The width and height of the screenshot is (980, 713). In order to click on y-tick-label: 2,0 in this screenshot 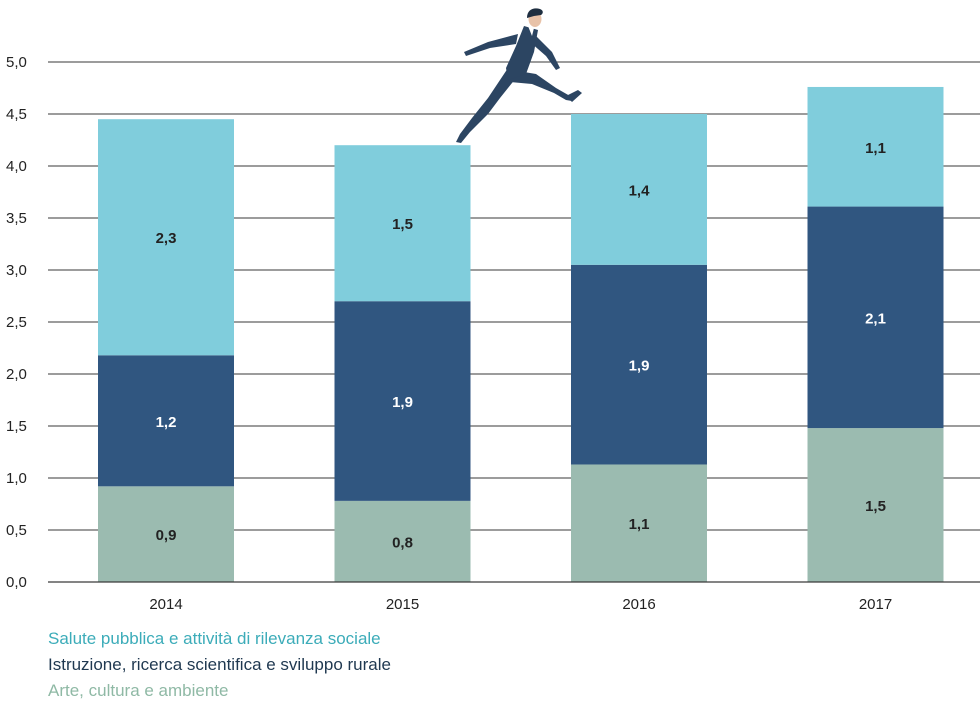, I will do `click(16, 374)`.